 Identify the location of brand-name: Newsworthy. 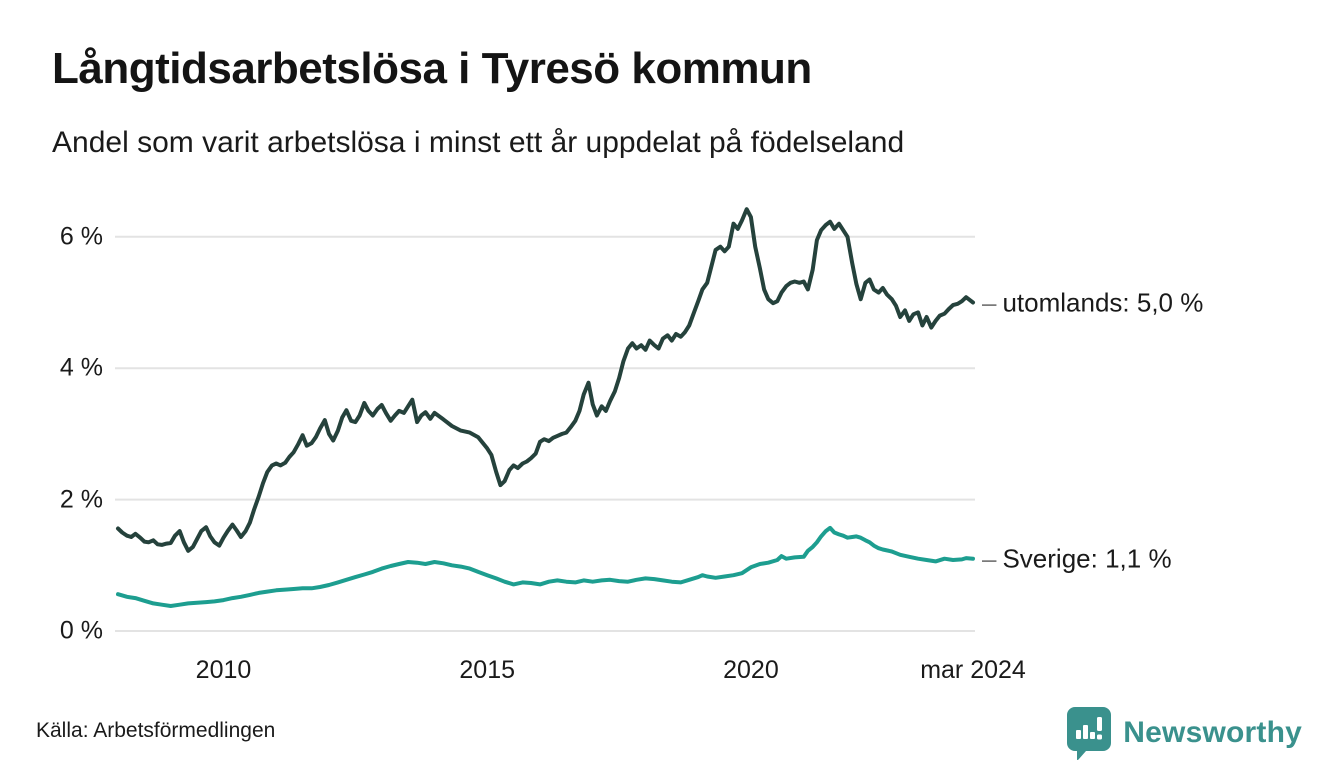
(1212, 732).